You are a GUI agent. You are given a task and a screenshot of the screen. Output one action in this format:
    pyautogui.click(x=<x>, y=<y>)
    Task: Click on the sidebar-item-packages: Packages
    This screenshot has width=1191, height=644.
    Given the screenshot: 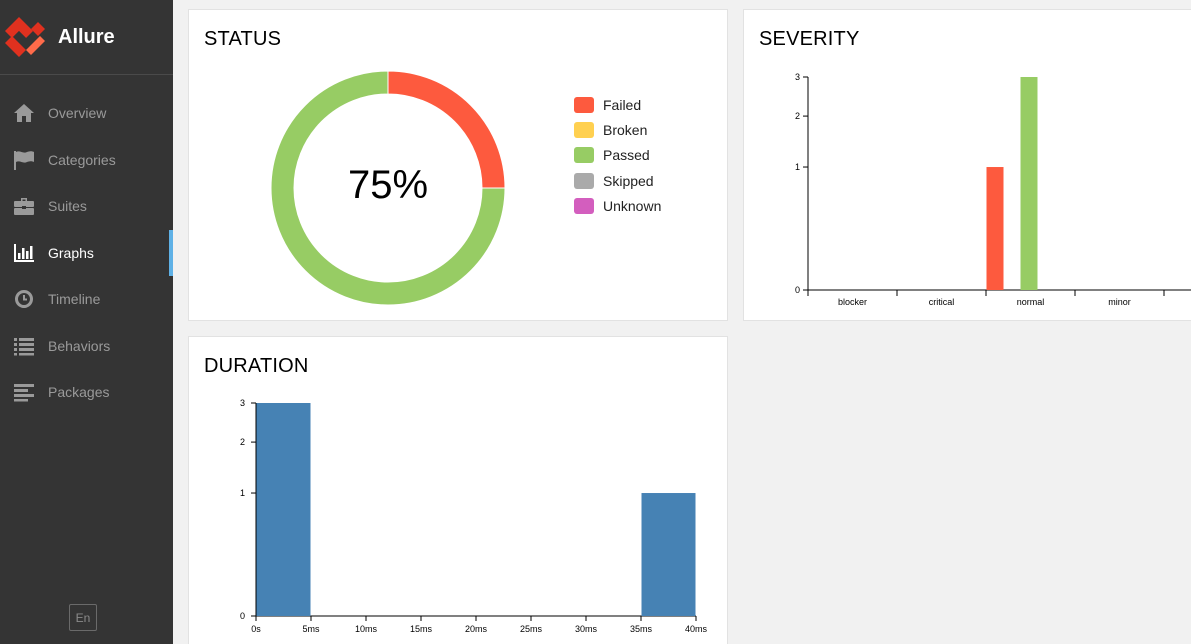 What is the action you would take?
    pyautogui.click(x=86, y=392)
    